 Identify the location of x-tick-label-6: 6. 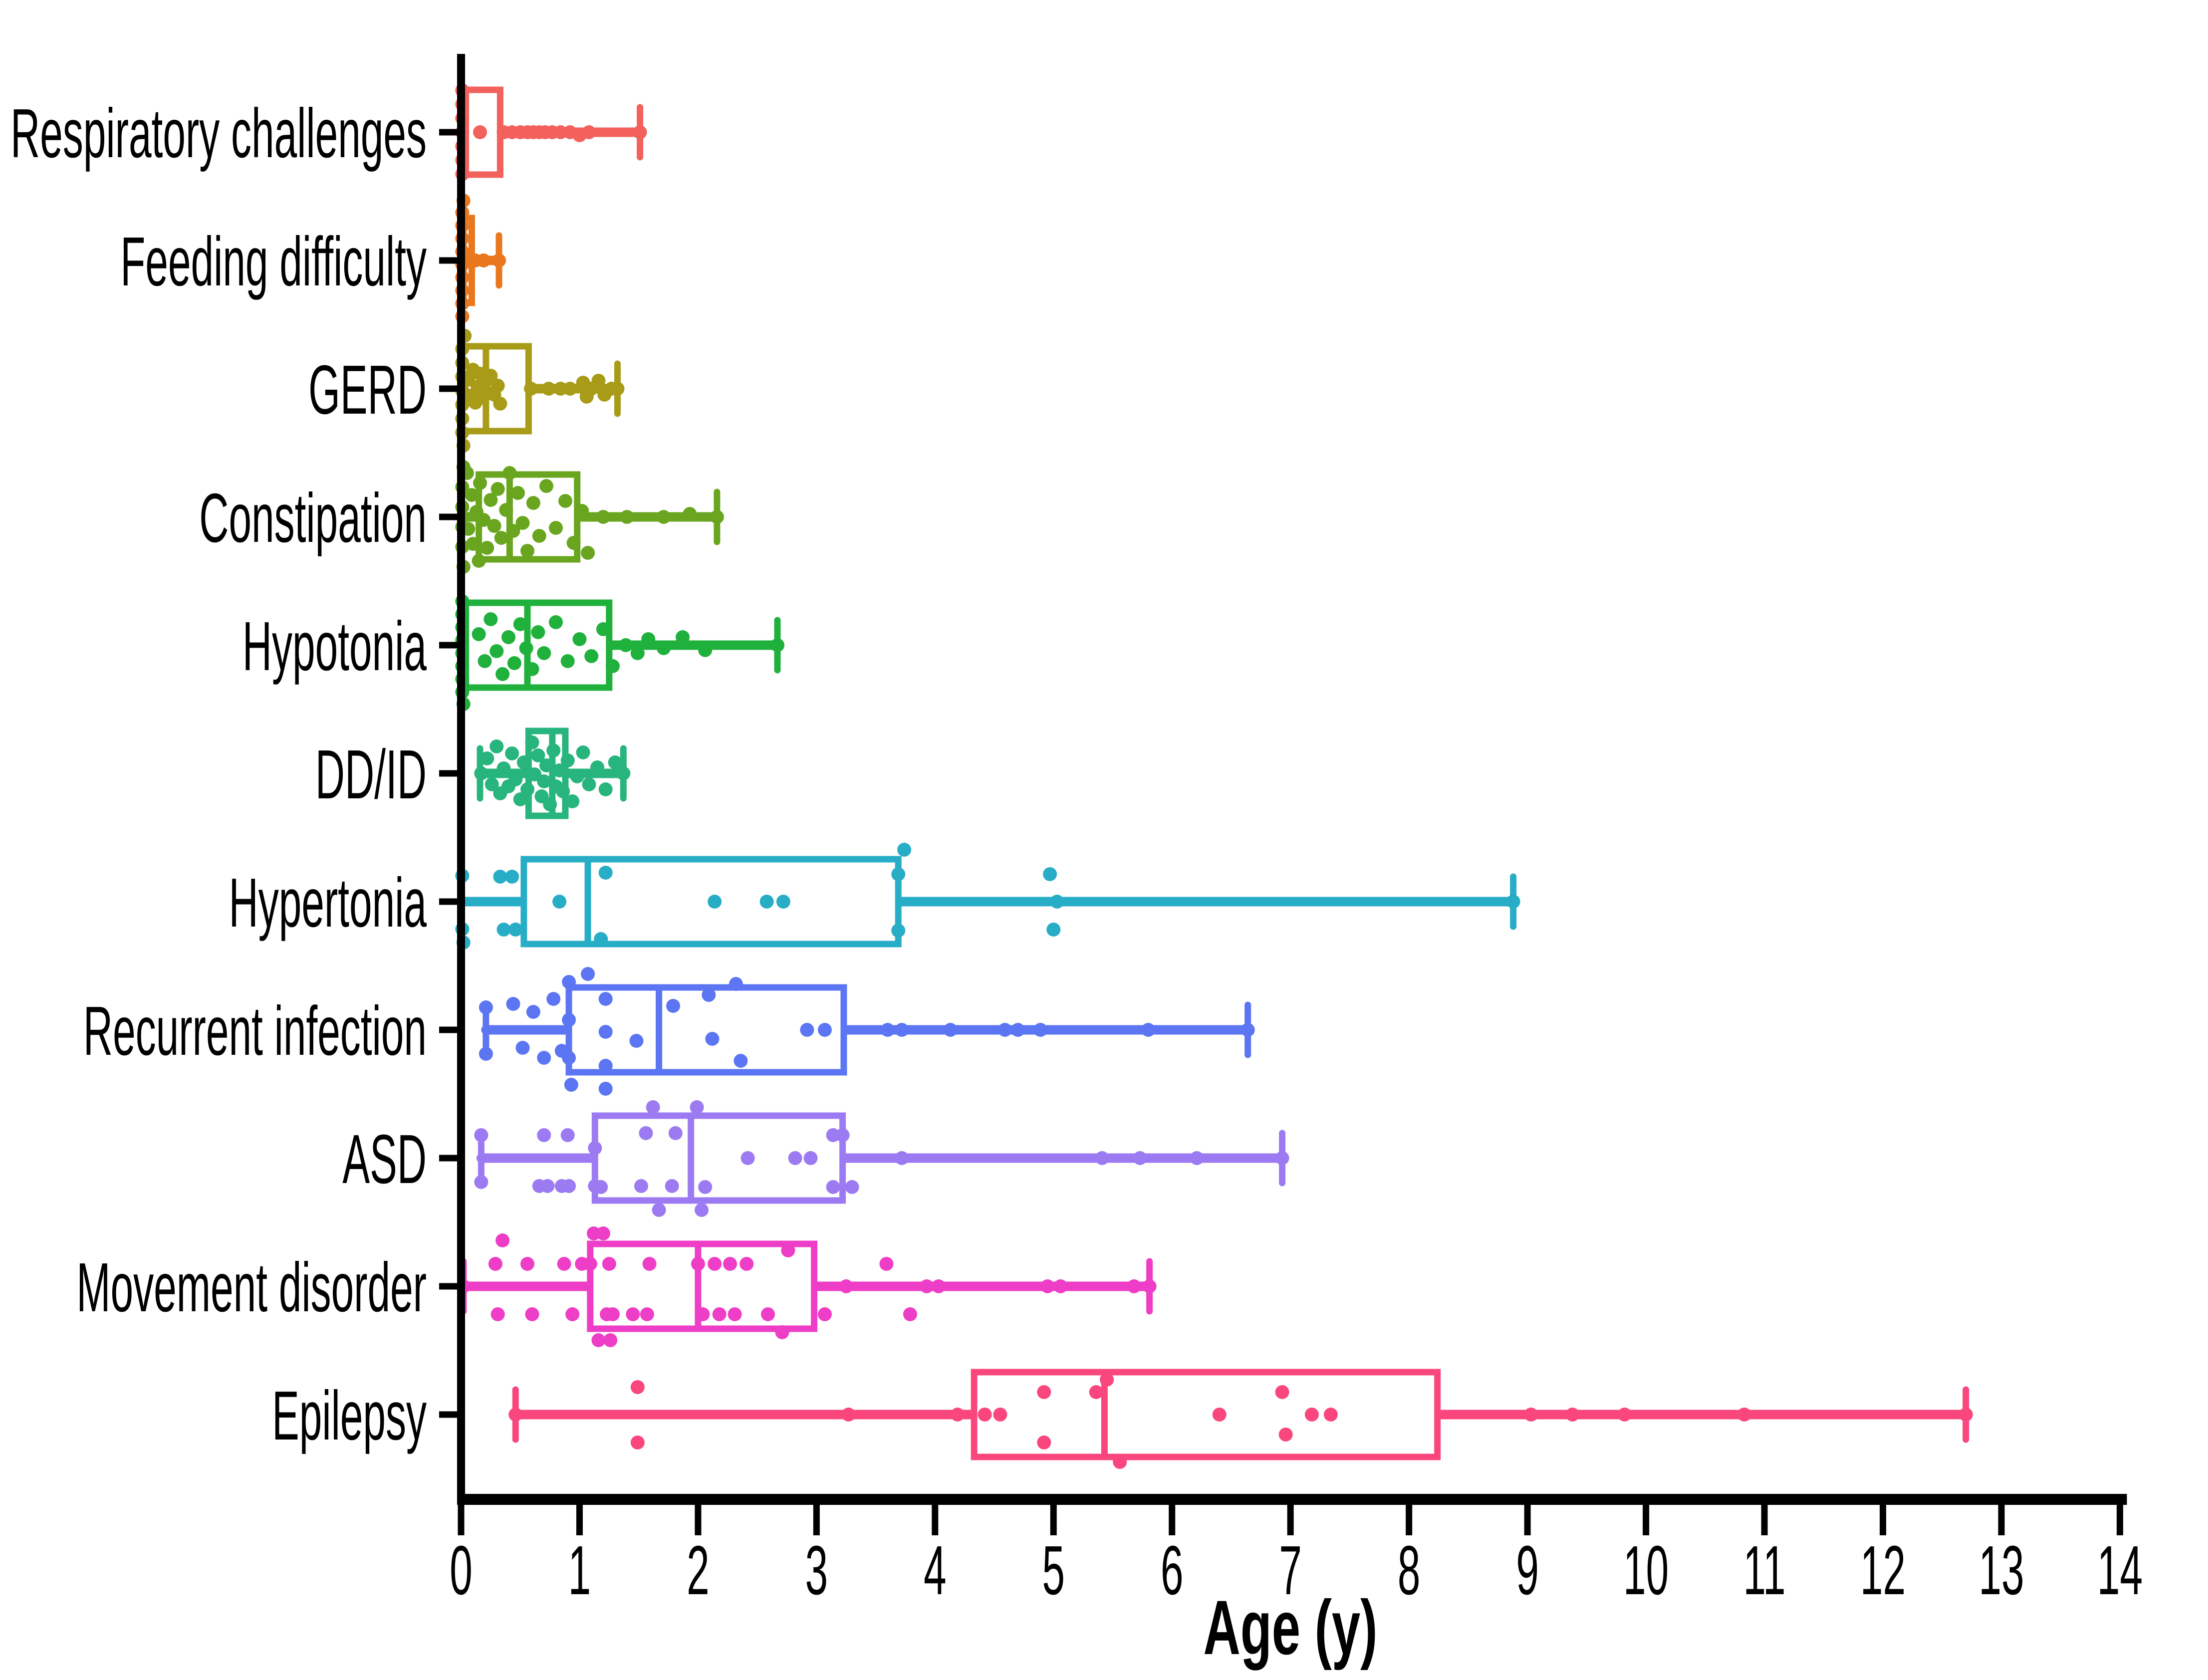
(1173, 1570).